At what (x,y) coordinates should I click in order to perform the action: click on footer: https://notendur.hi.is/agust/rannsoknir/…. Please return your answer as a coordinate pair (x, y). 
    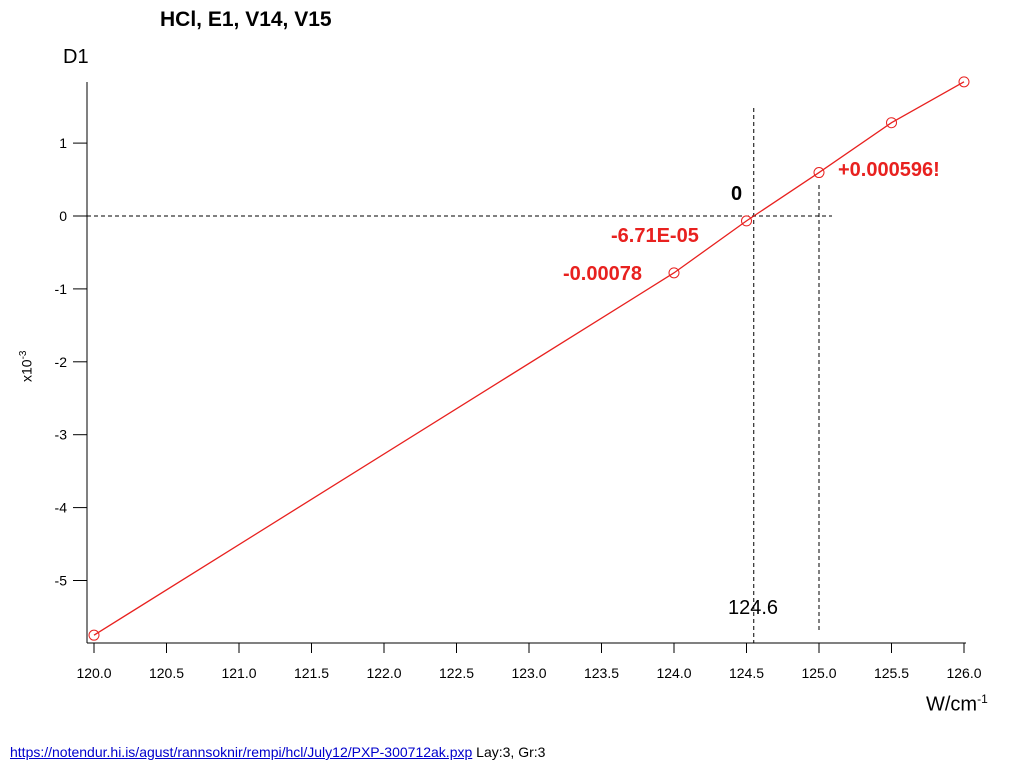
    Looking at the image, I should click on (277, 752).